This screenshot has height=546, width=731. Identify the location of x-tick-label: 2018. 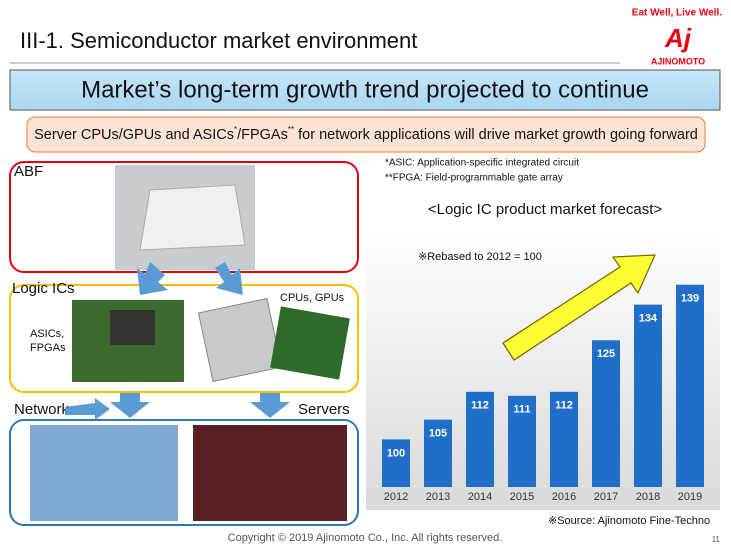
(648, 497).